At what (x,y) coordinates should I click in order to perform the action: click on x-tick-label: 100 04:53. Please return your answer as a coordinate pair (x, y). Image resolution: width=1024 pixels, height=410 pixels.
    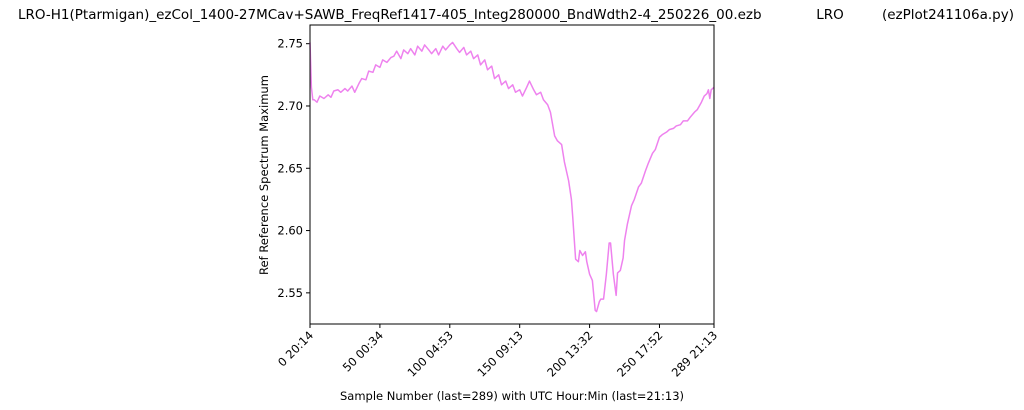
    Looking at the image, I should click on (429, 353).